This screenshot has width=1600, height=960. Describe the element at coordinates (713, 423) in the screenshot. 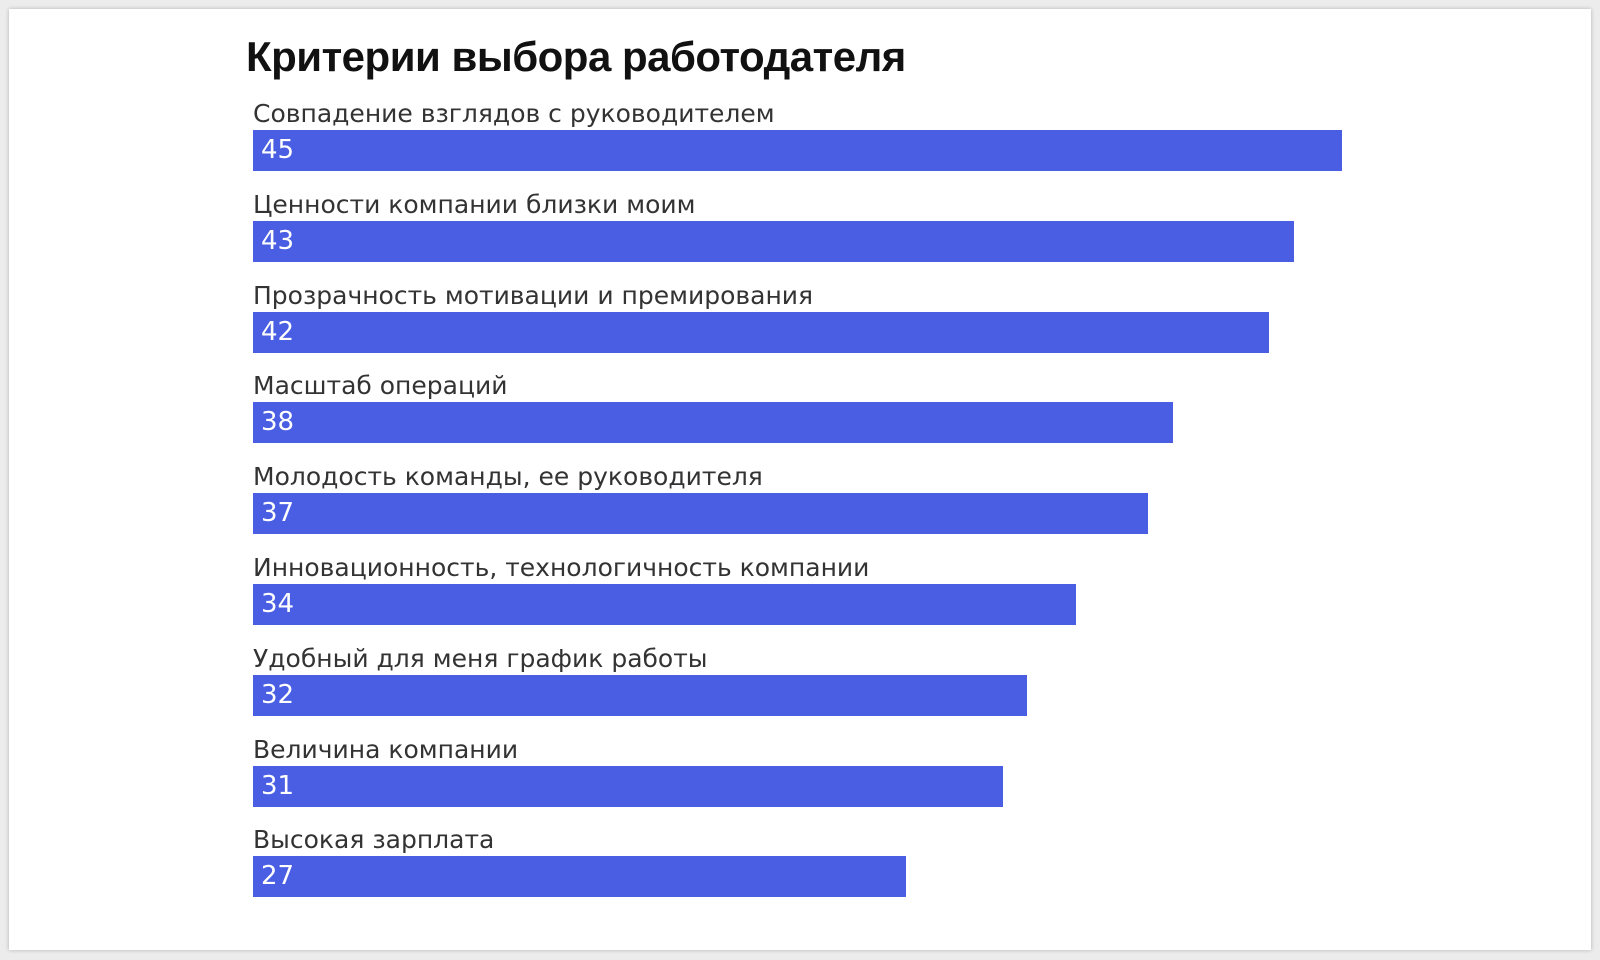

I see `bar: 38` at that location.